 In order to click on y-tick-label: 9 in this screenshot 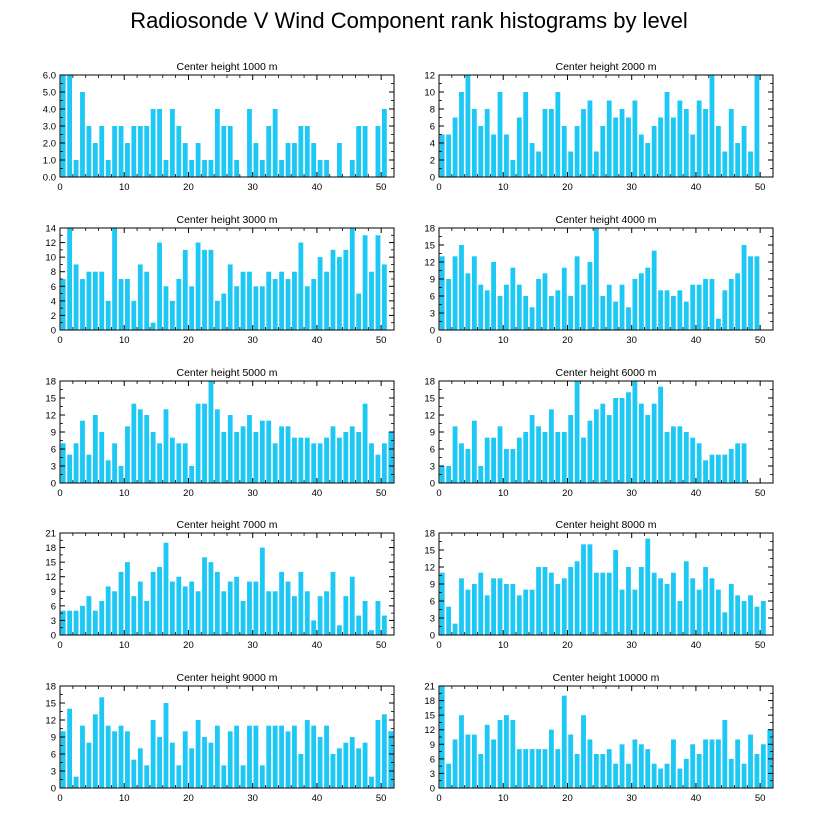, I will do `click(432, 585)`.